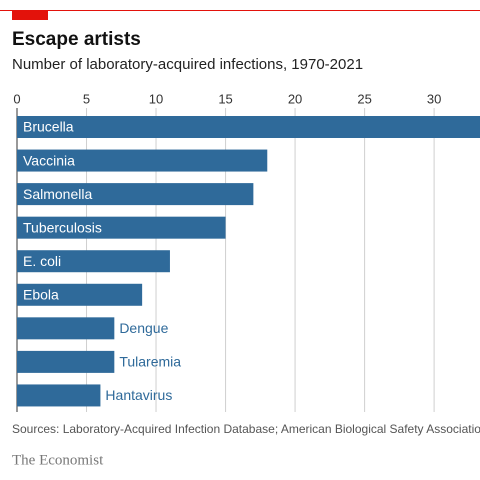  I want to click on x-tick-label: 15, so click(225, 98).